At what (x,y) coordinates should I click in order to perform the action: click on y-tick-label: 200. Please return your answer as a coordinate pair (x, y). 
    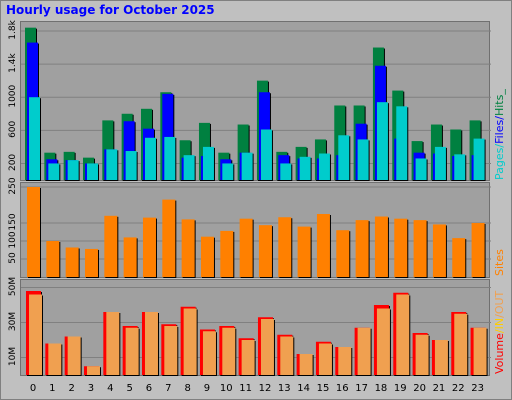
    Looking at the image, I should click on (13, 162).